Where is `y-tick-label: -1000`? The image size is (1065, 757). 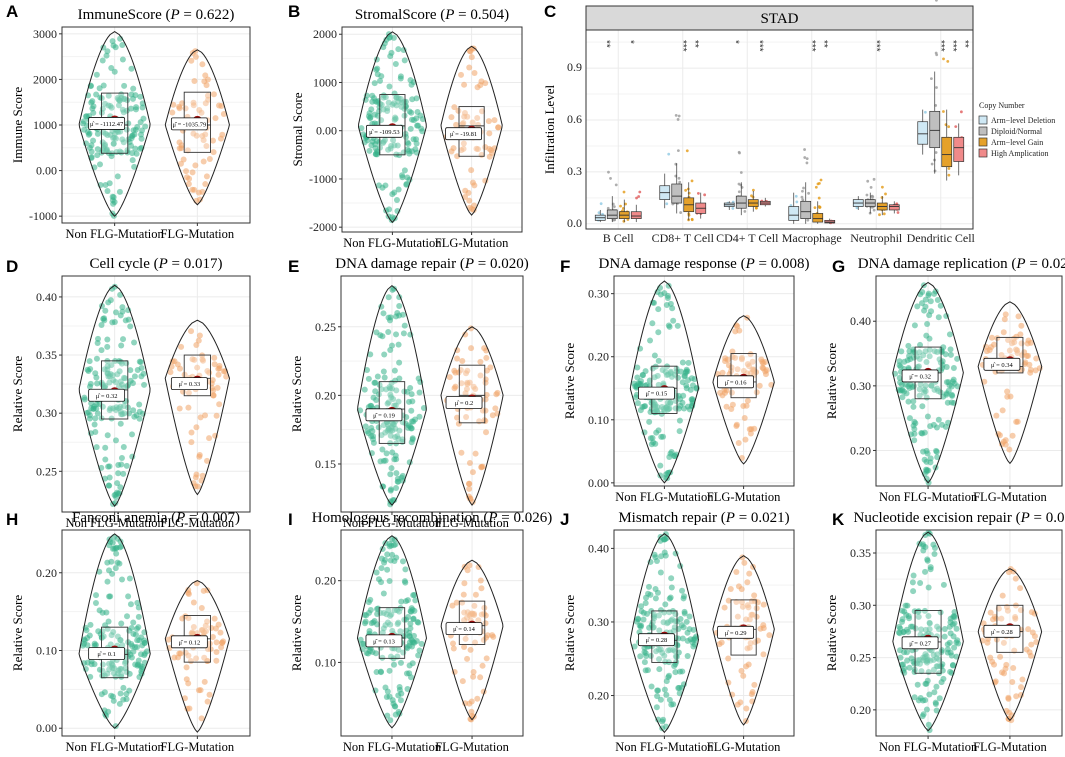 y-tick-label: -1000 is located at coordinates (43, 216).